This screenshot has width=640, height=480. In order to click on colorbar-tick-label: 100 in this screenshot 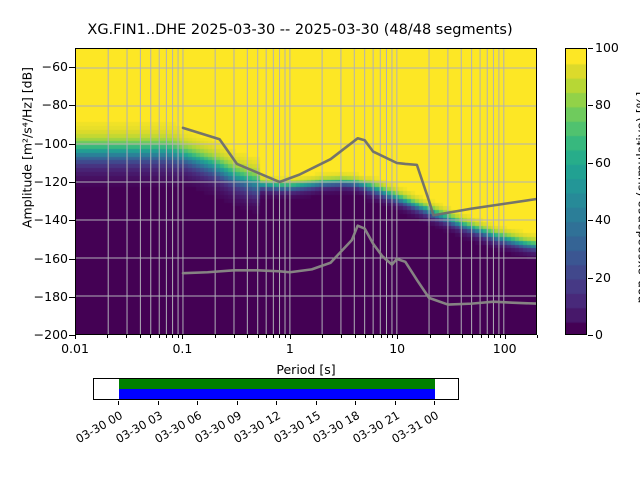, I will do `click(607, 47)`.